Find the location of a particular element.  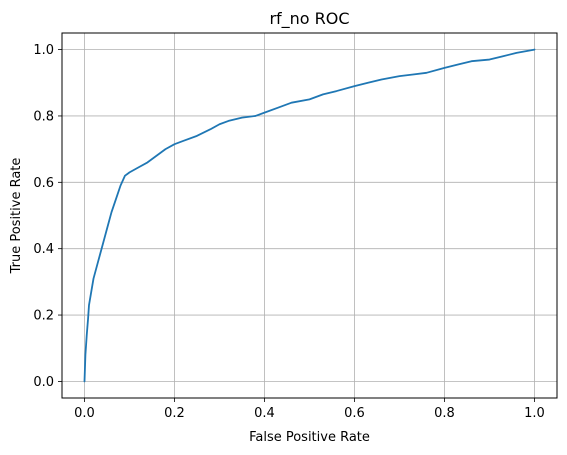

y-tick-label: 0.8 is located at coordinates (43, 116).